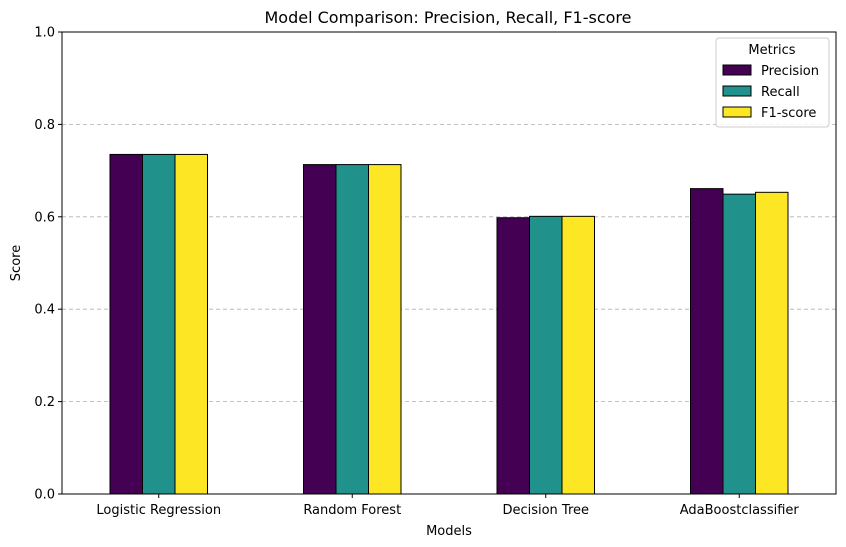 The height and width of the screenshot is (547, 846). What do you see at coordinates (44, 217) in the screenshot?
I see `y-tick-label: 0.6` at bounding box center [44, 217].